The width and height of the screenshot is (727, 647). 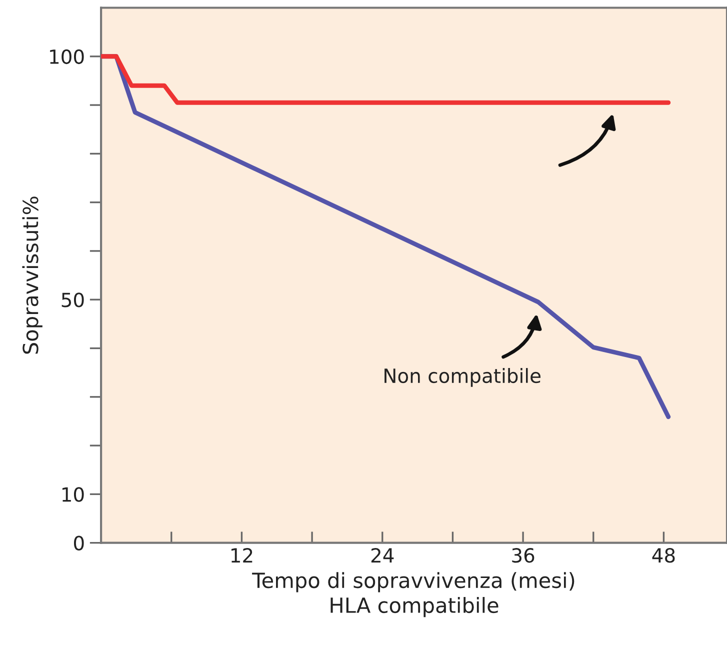 What do you see at coordinates (79, 543) in the screenshot?
I see `y-tick-label: 0` at bounding box center [79, 543].